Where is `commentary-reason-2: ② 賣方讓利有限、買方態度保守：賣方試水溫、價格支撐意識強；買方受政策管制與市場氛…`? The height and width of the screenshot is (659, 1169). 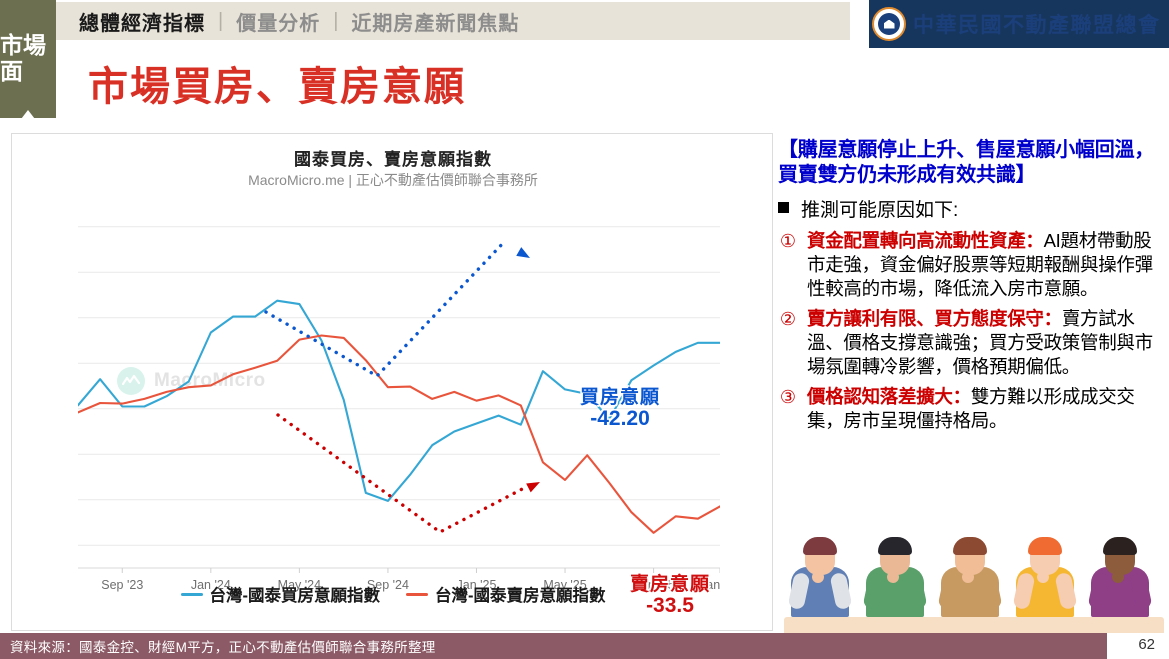
commentary-reason-2: ② 賣方讓利有限、買方態度保守：賣方試水溫、價格支撐意識強；買方受政策管制與市場氛… is located at coordinates (973, 342).